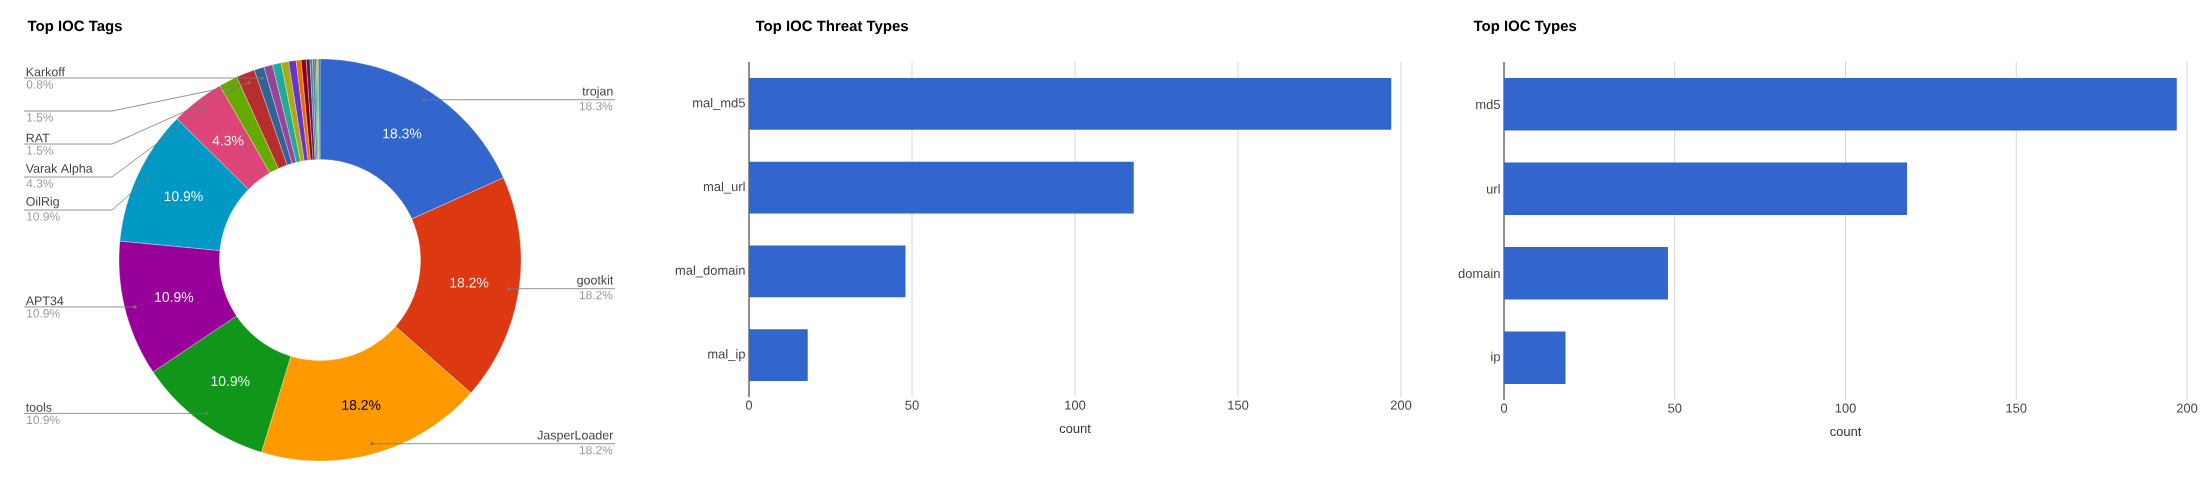 The height and width of the screenshot is (486, 2212). What do you see at coordinates (1493, 188) in the screenshot?
I see `y-tick-label: url` at bounding box center [1493, 188].